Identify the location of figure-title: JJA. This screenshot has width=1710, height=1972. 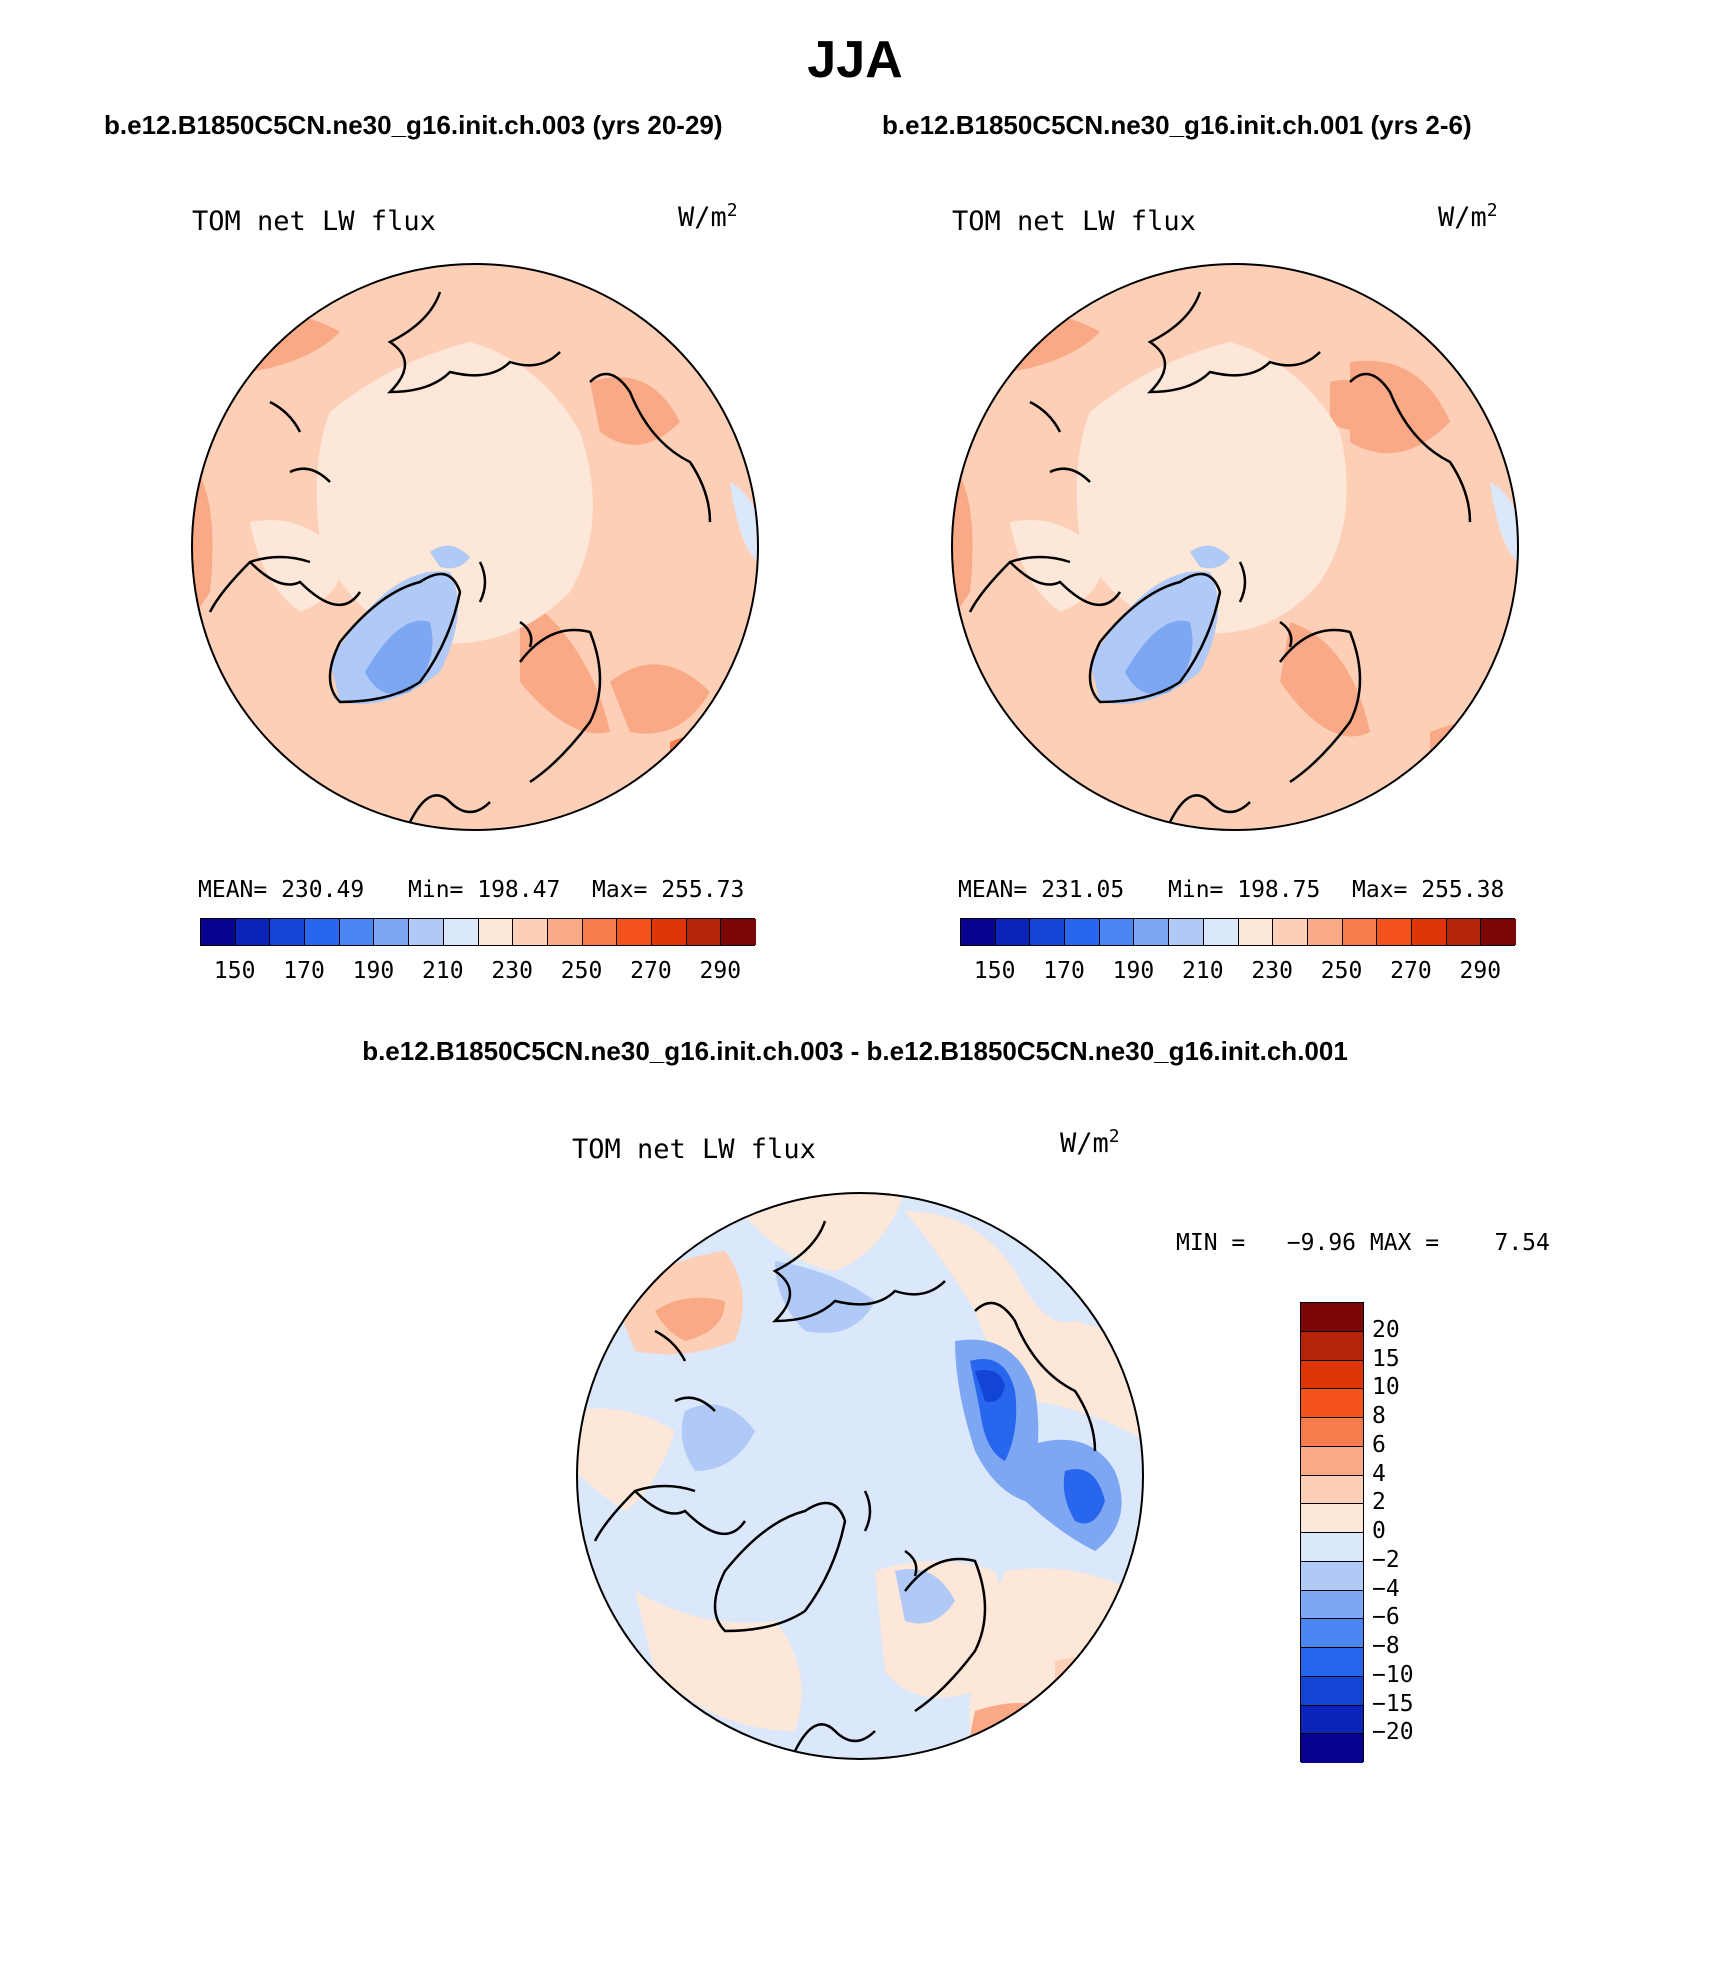
(855, 60).